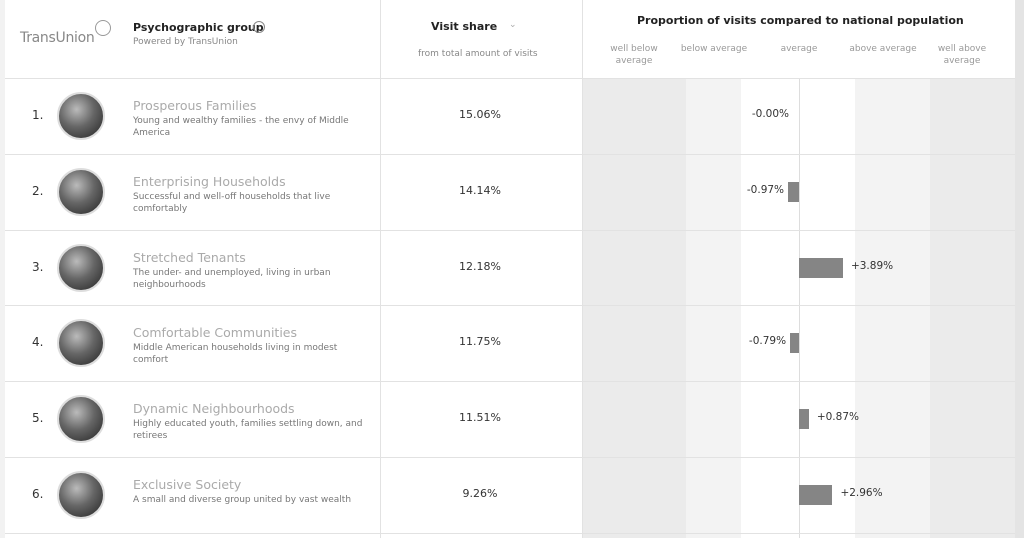  What do you see at coordinates (714, 49) in the screenshot?
I see `band-label: below average` at bounding box center [714, 49].